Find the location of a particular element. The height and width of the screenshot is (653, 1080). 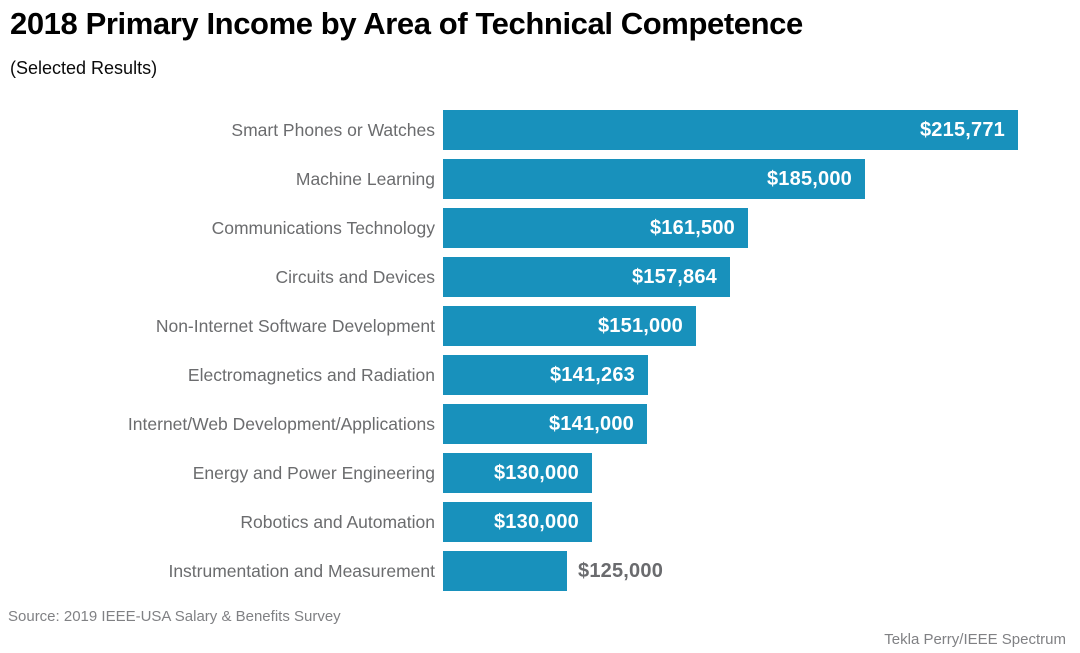

category-label: Circuits and Devices is located at coordinates (355, 277).